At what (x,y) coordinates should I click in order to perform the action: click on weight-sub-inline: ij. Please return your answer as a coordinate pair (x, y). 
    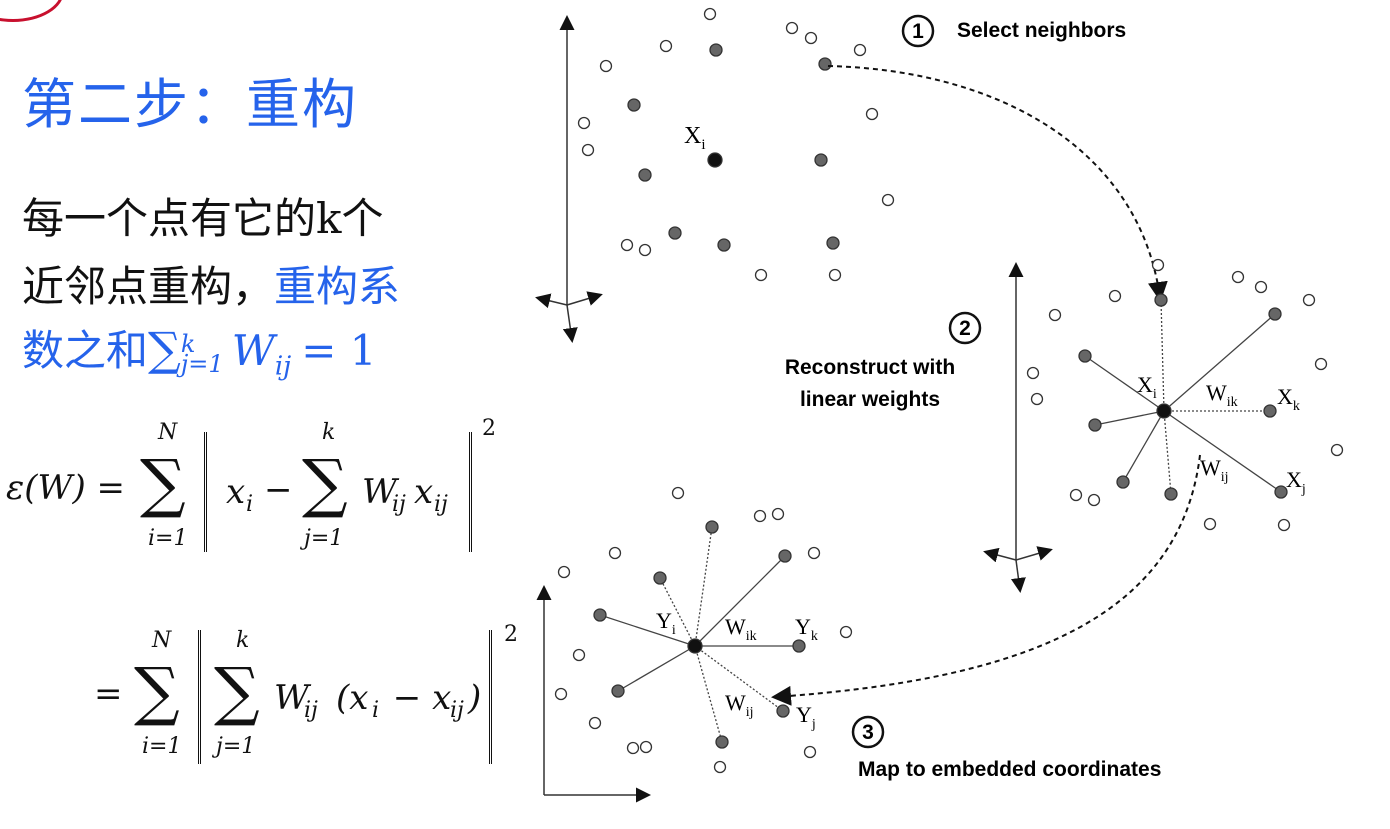
    Looking at the image, I should click on (283, 366).